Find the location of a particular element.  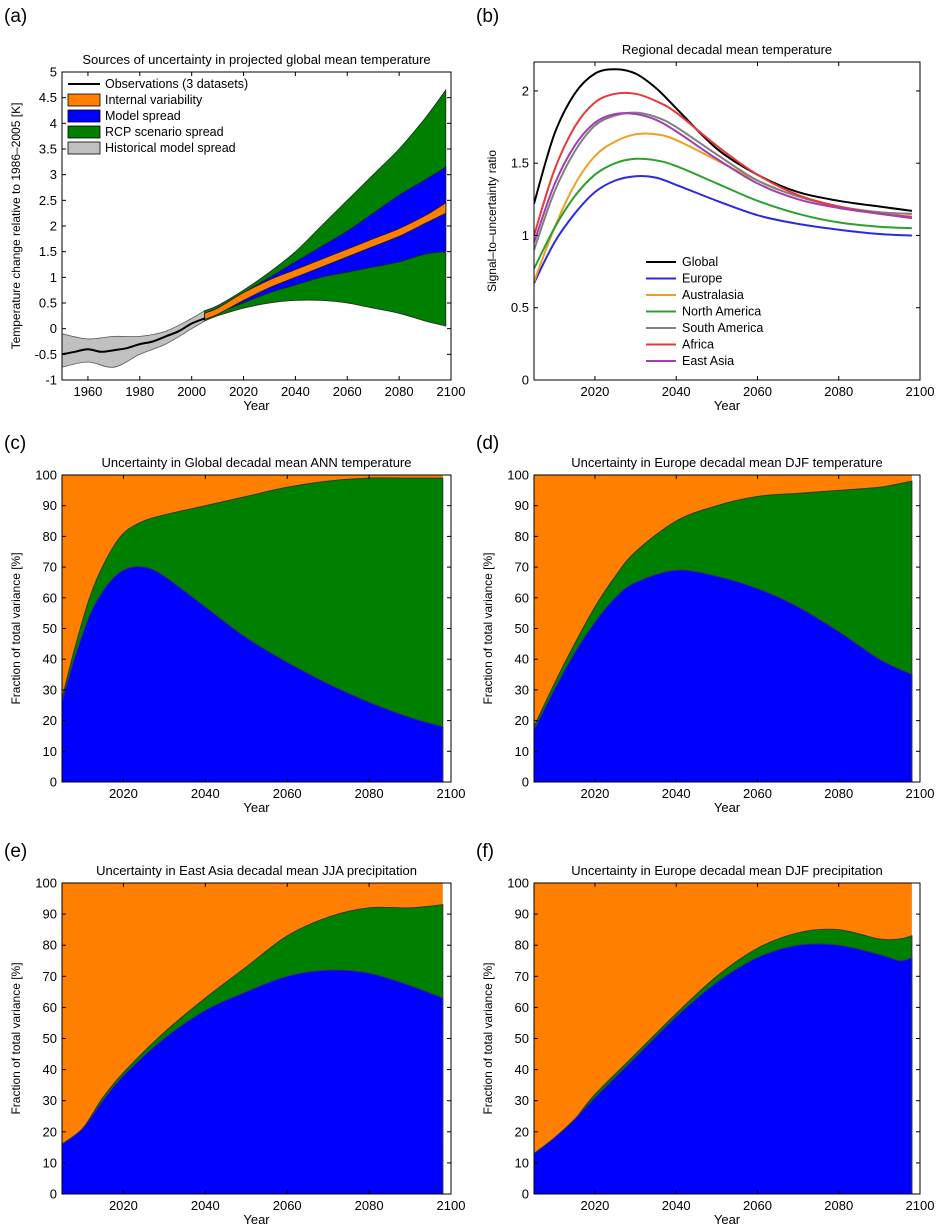

line-africa is located at coordinates (723, 163).